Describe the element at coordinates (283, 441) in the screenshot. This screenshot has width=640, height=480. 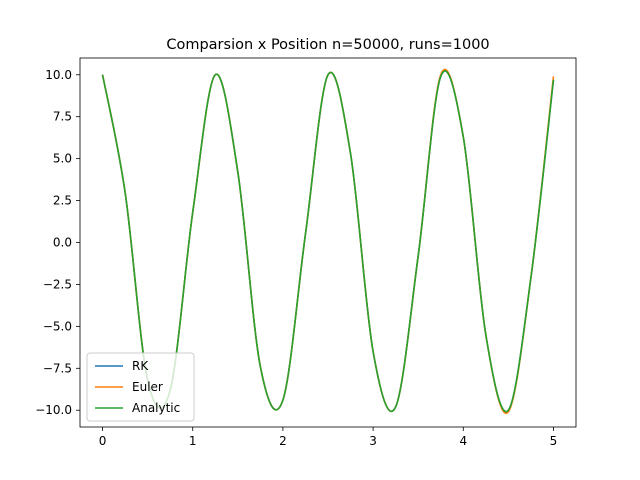
I see `x-tick-label: 2` at that location.